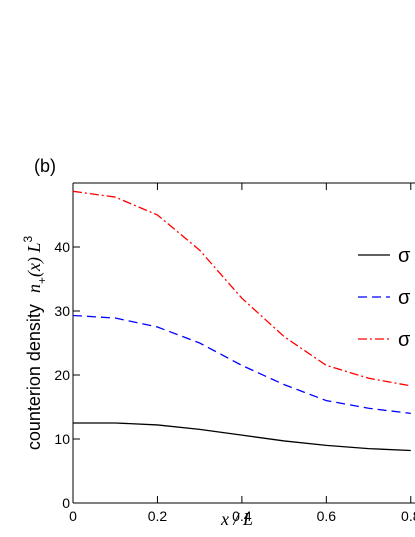  I want to click on series-line, so click(242, 437).